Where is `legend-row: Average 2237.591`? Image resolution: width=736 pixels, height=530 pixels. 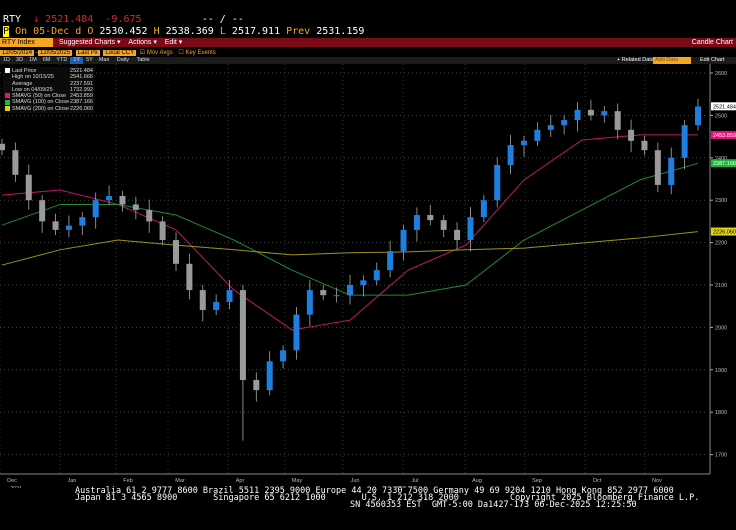
legend-row: Average 2237.591 is located at coordinates (49, 84).